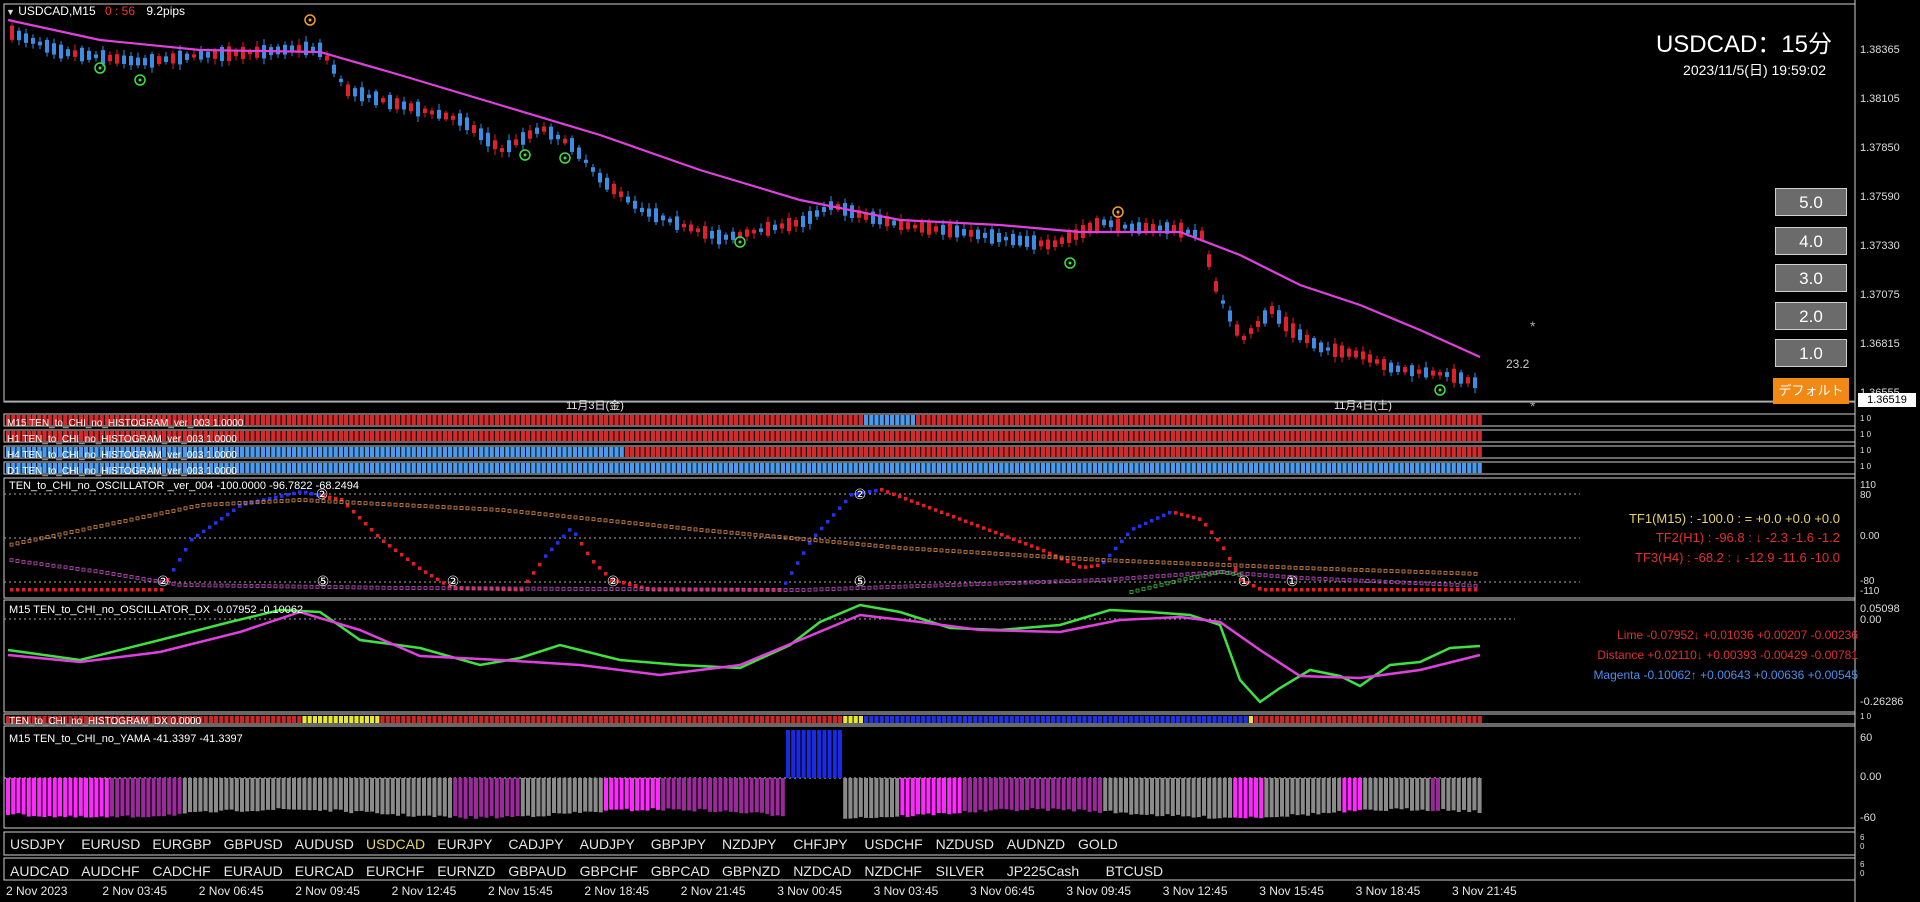 The image size is (1920, 902). Describe the element at coordinates (820, 844) in the screenshot. I see `symbol-button-chfjpy: CHFJPY` at that location.